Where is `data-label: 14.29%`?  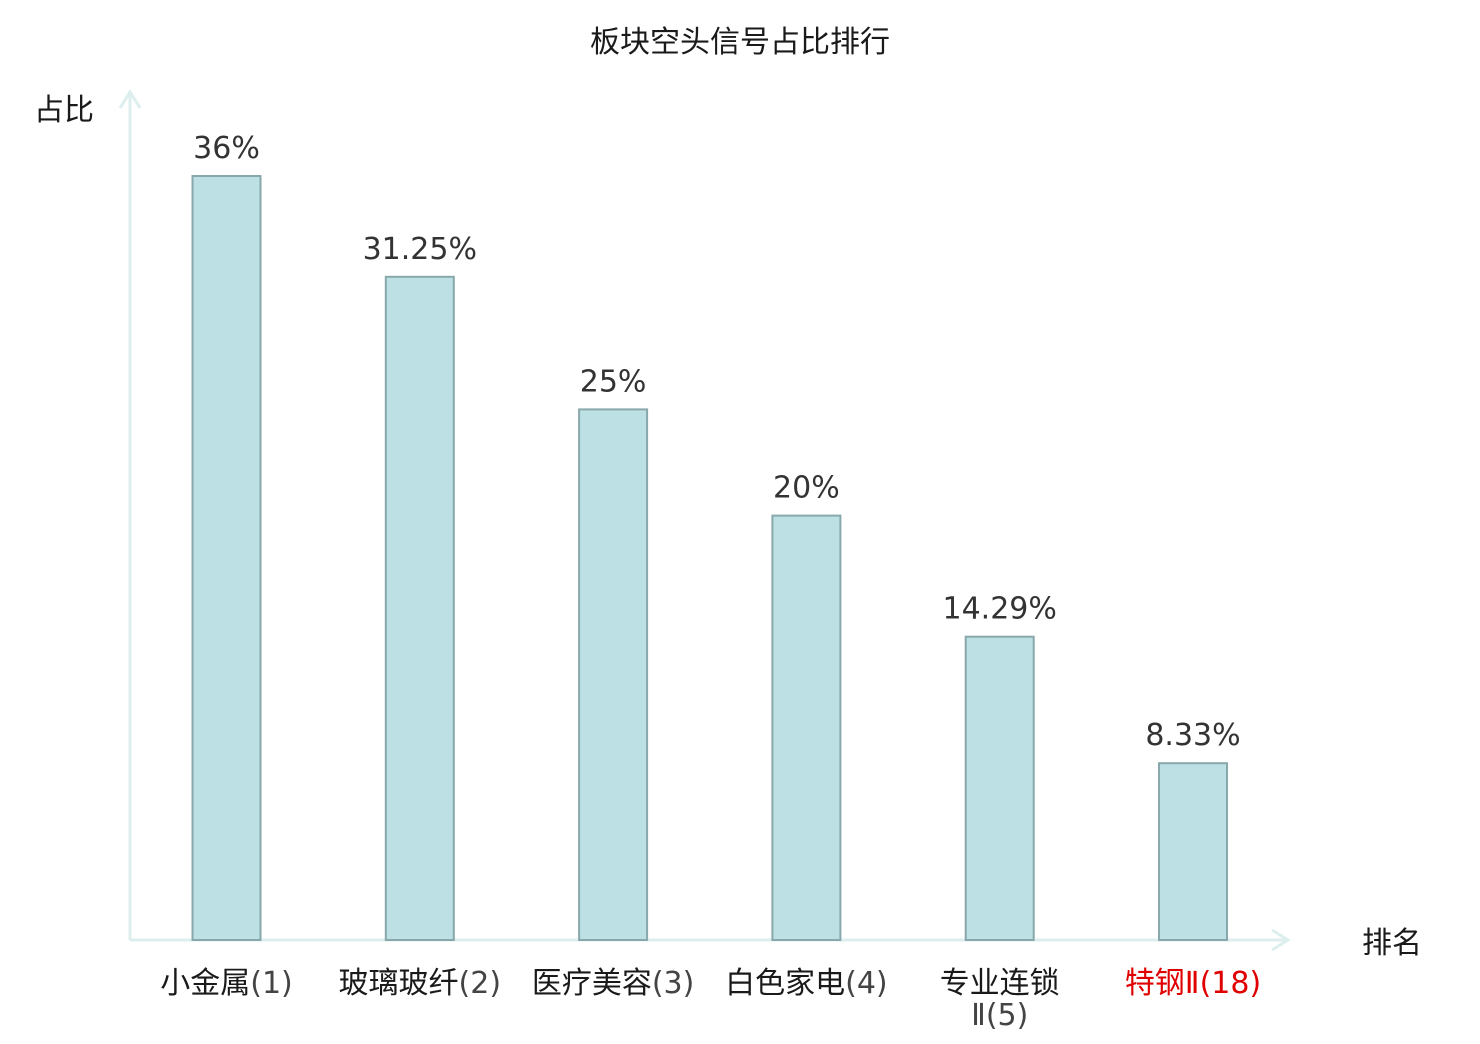 data-label: 14.29% is located at coordinates (1000, 609).